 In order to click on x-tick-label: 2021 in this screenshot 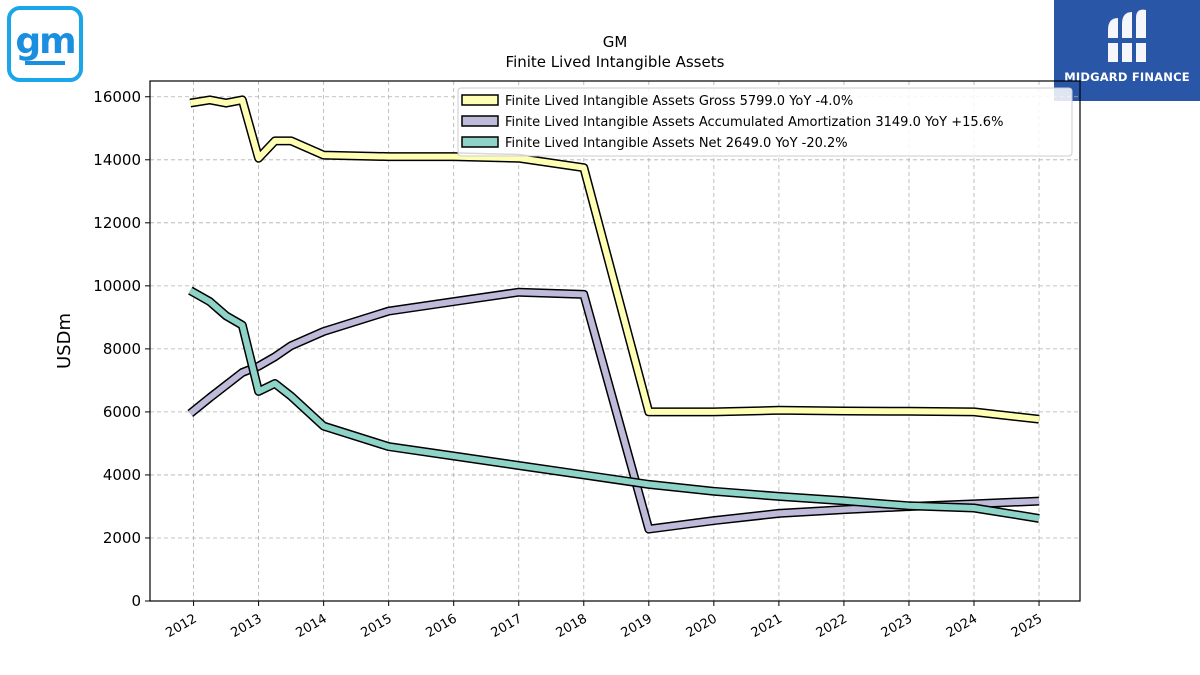, I will do `click(767, 626)`.